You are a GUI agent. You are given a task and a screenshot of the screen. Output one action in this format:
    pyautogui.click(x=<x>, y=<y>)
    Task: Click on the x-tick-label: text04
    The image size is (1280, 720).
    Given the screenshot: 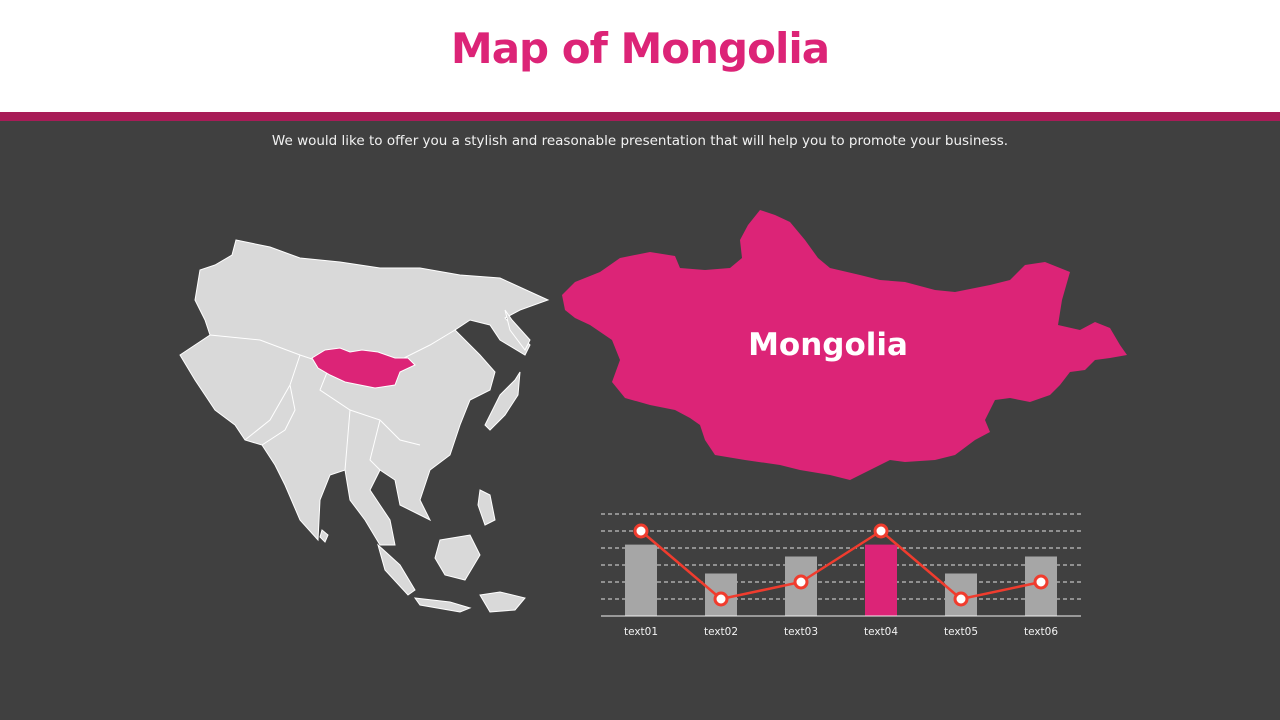 What is the action you would take?
    pyautogui.click(x=881, y=632)
    